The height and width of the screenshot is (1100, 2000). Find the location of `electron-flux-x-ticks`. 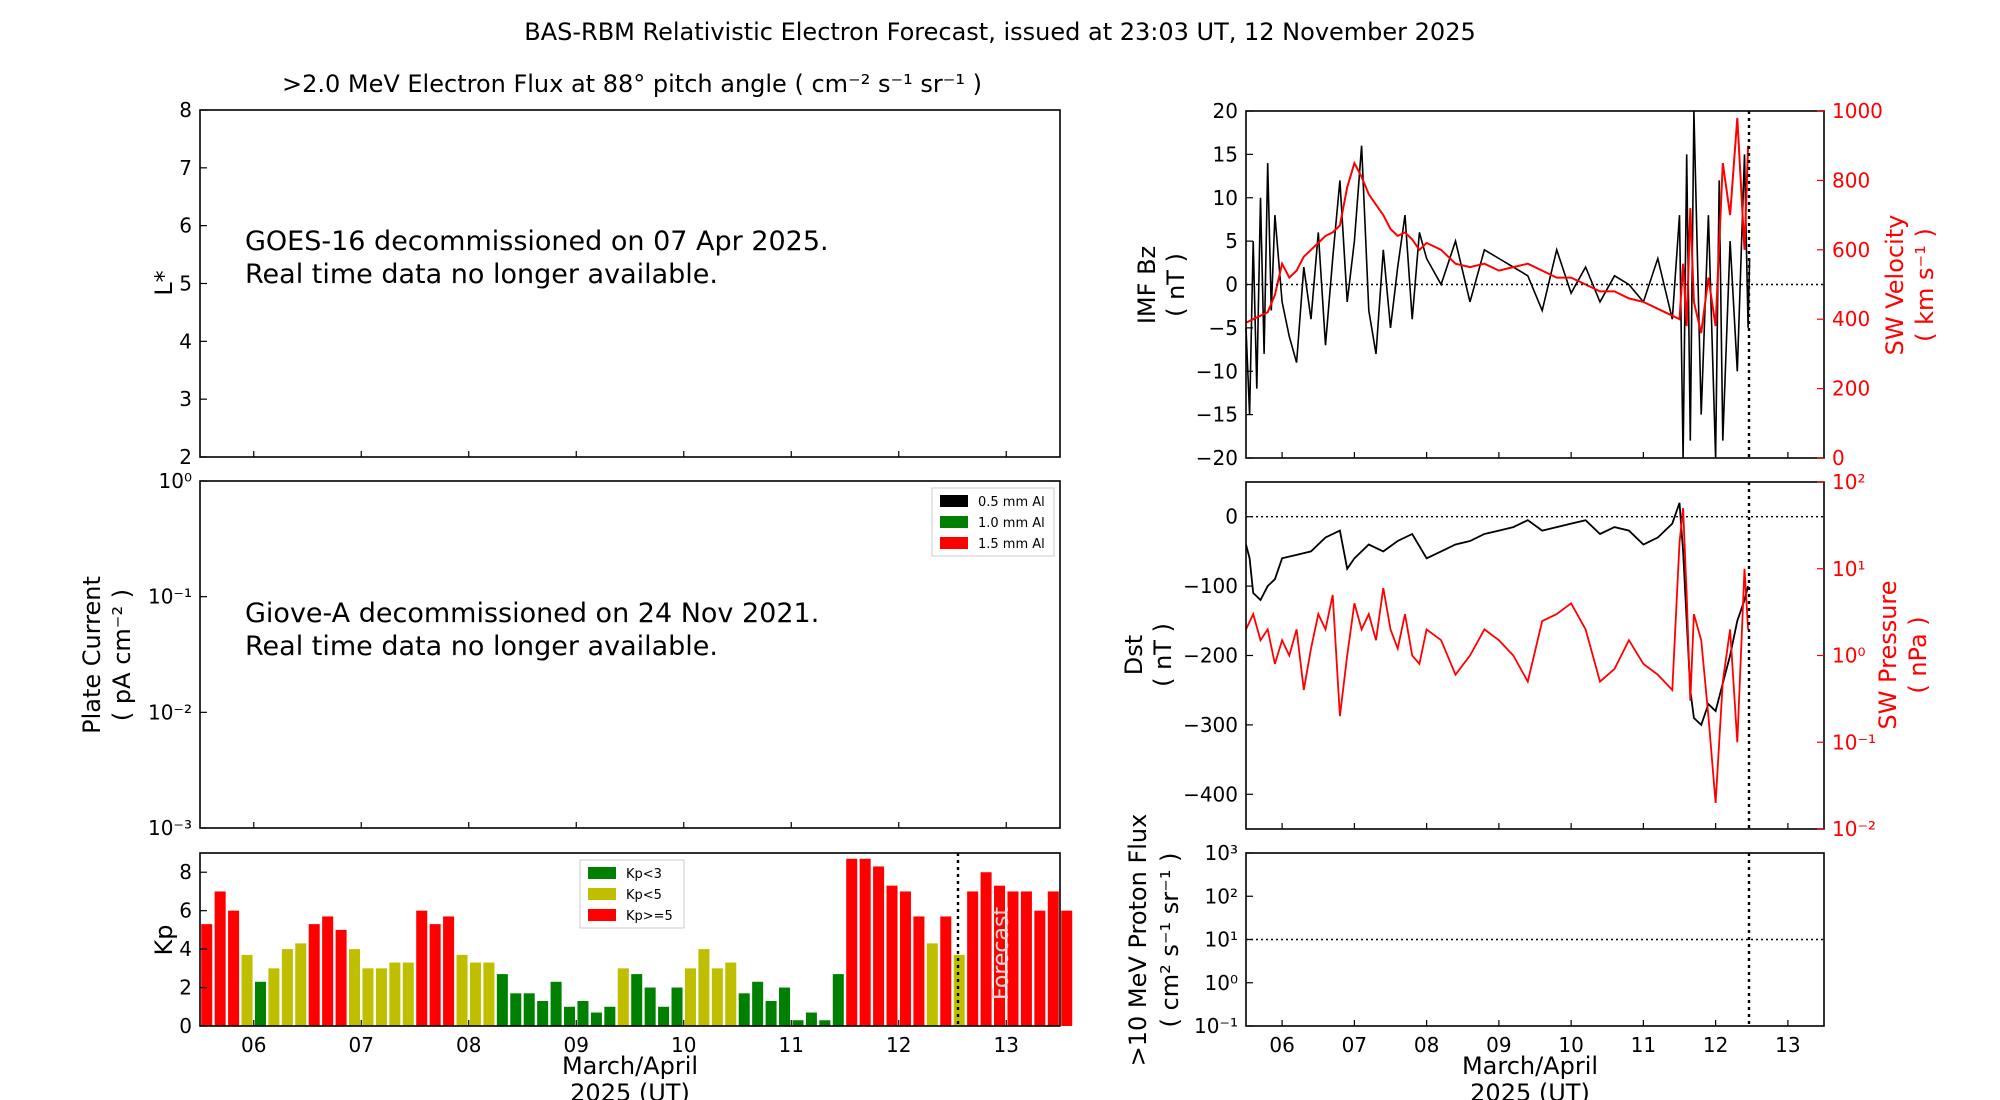

electron-flux-x-ticks is located at coordinates (630, 454).